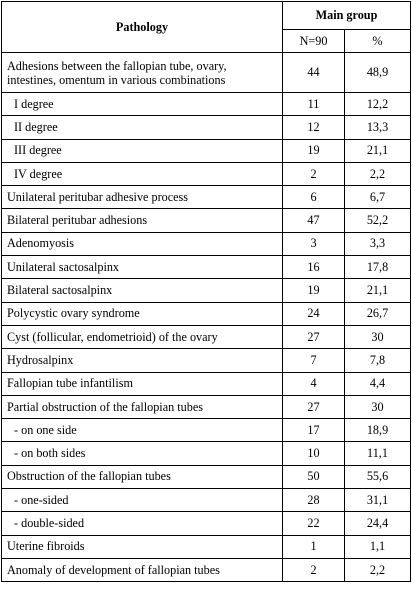 This screenshot has width=412, height=589. I want to click on row-n: 28, so click(313, 500).